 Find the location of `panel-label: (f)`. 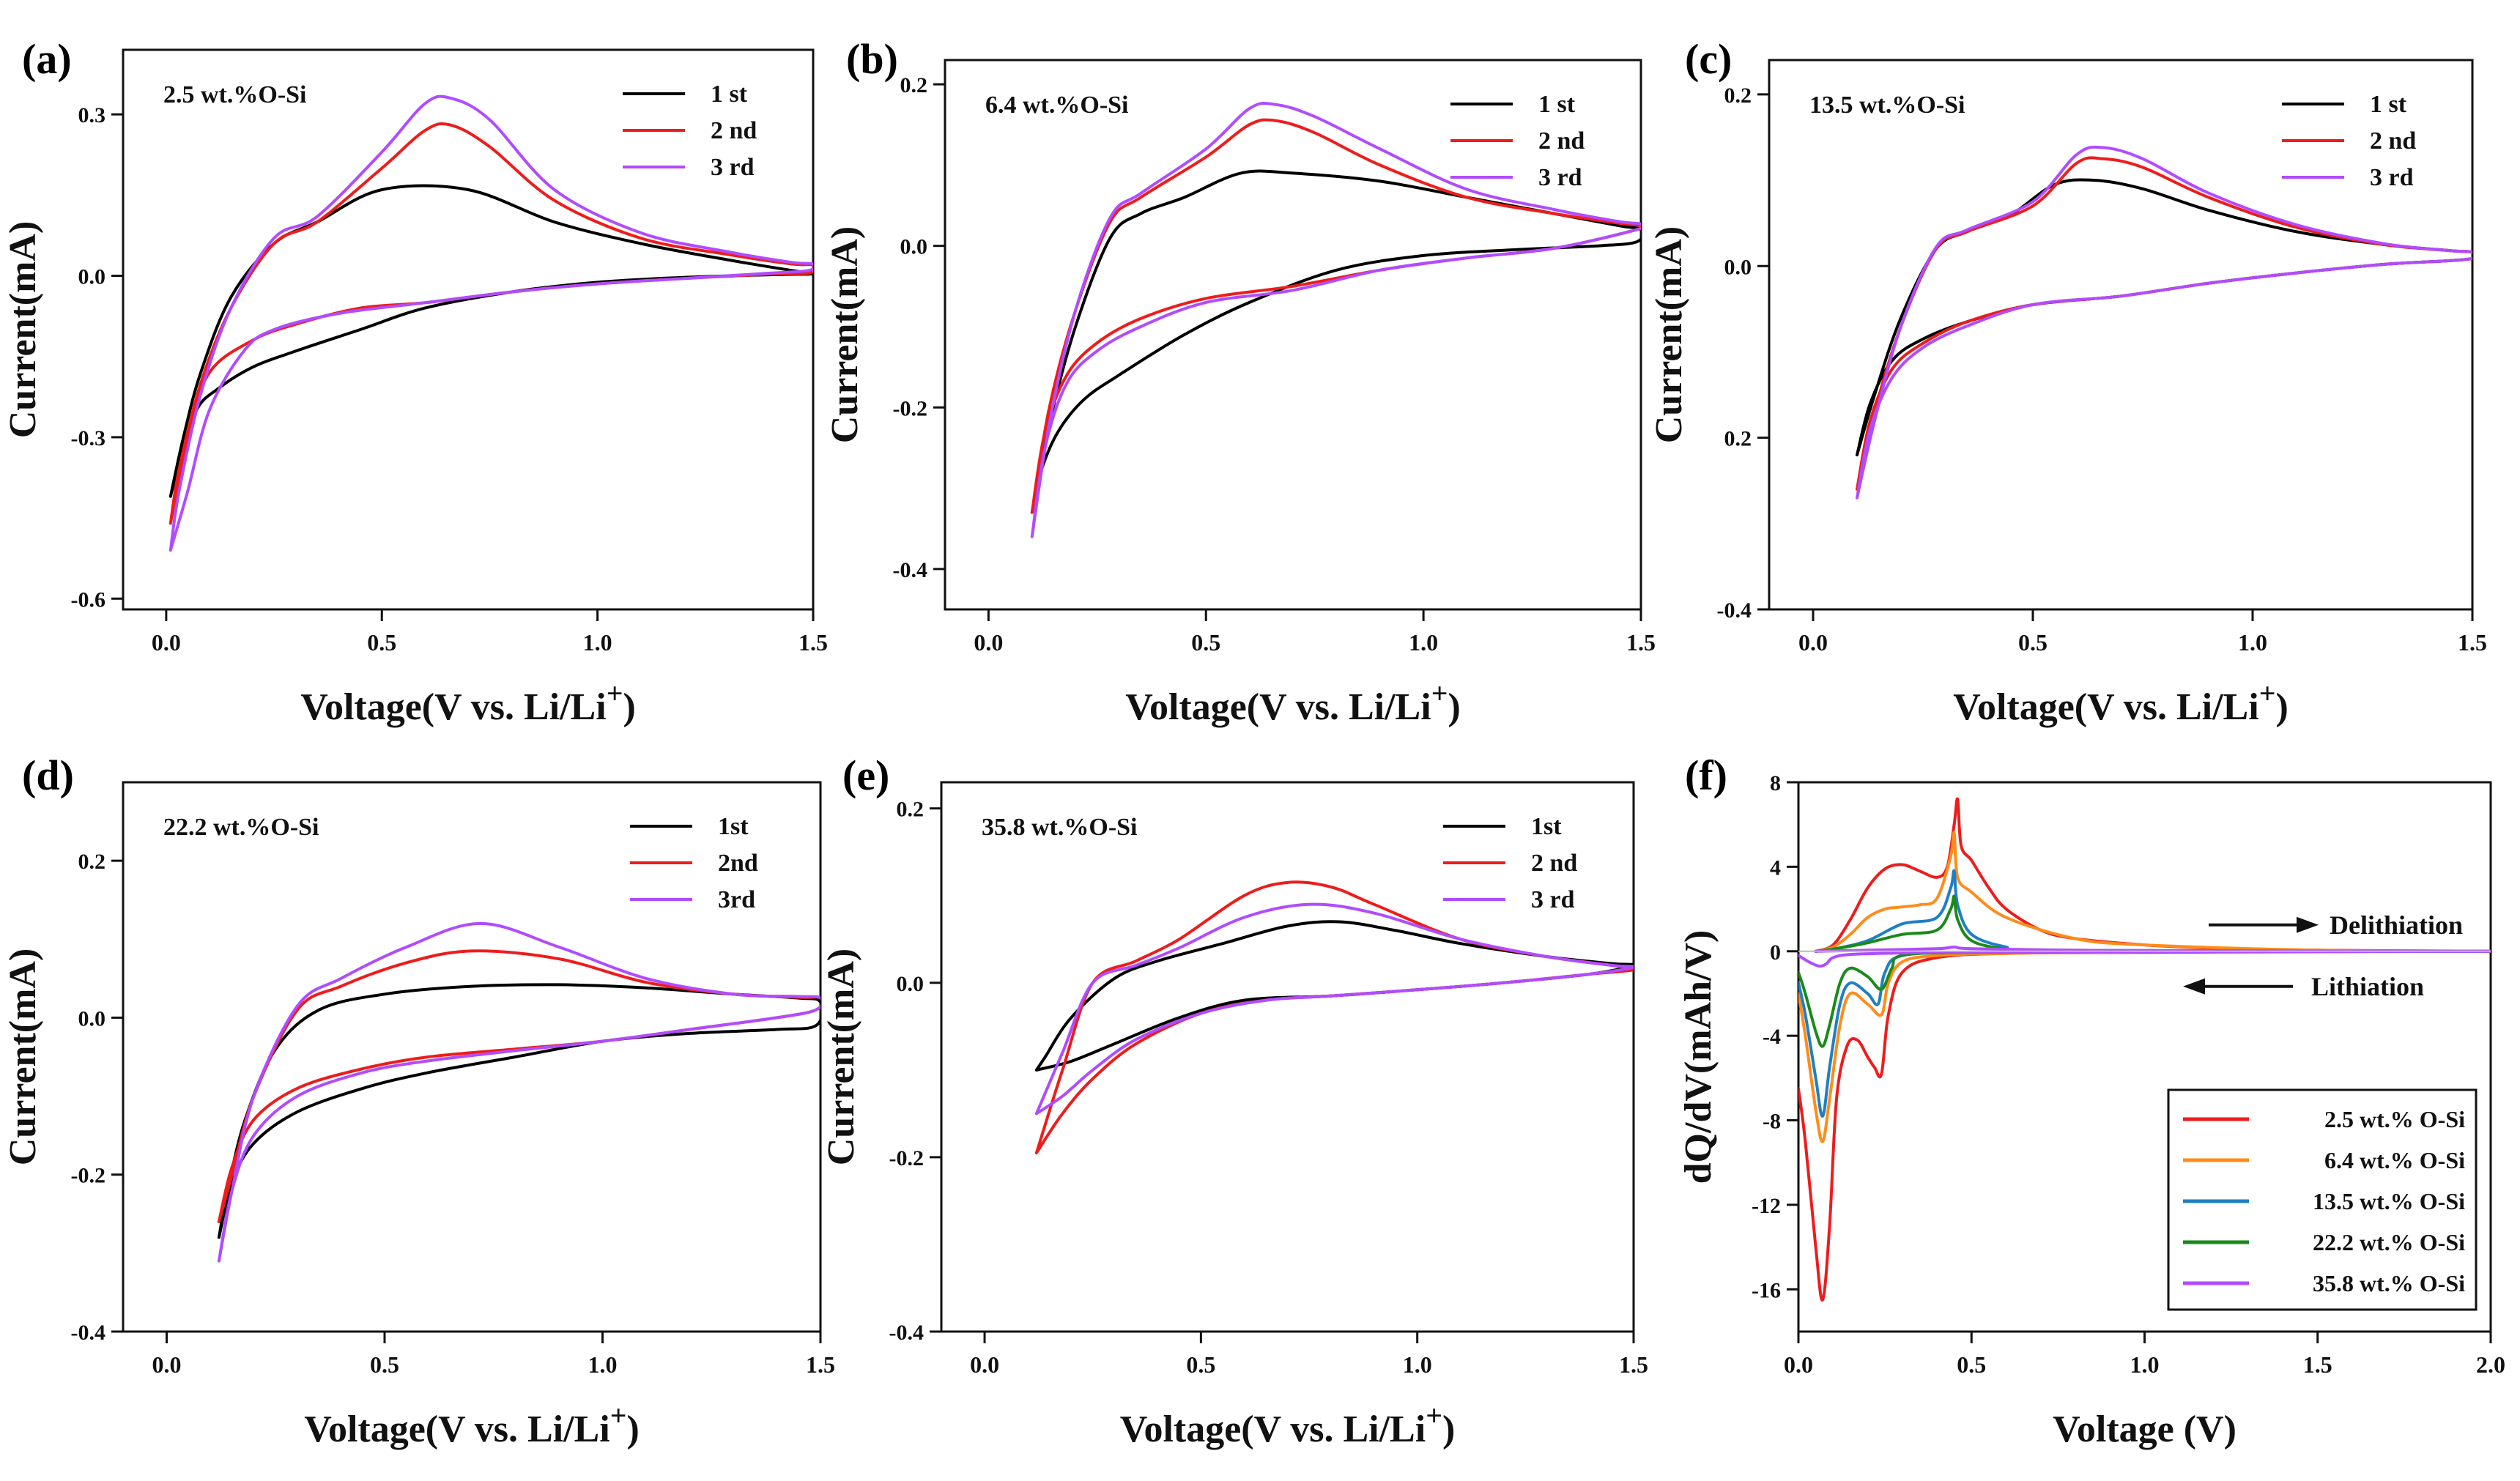

panel-label: (f) is located at coordinates (1706, 775).